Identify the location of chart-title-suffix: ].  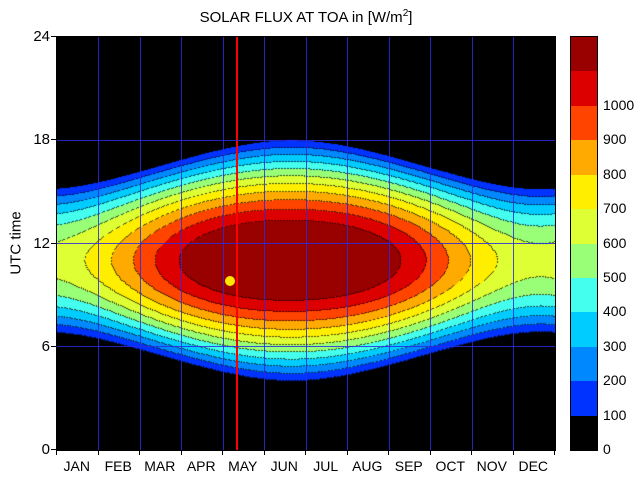
(410, 17).